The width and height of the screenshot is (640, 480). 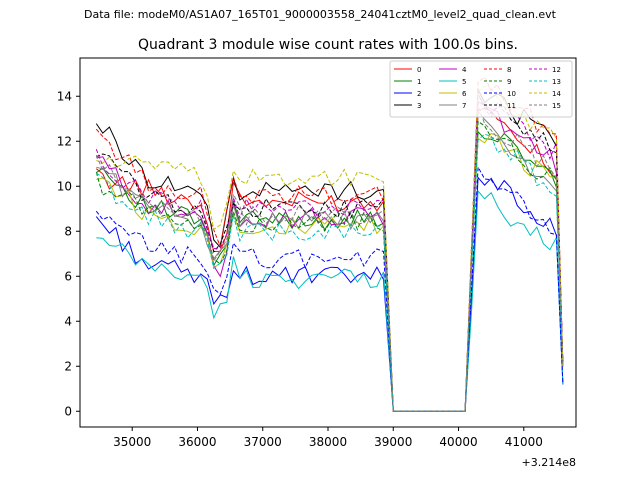 What do you see at coordinates (419, 82) in the screenshot?
I see `legend-label-1: 1` at bounding box center [419, 82].